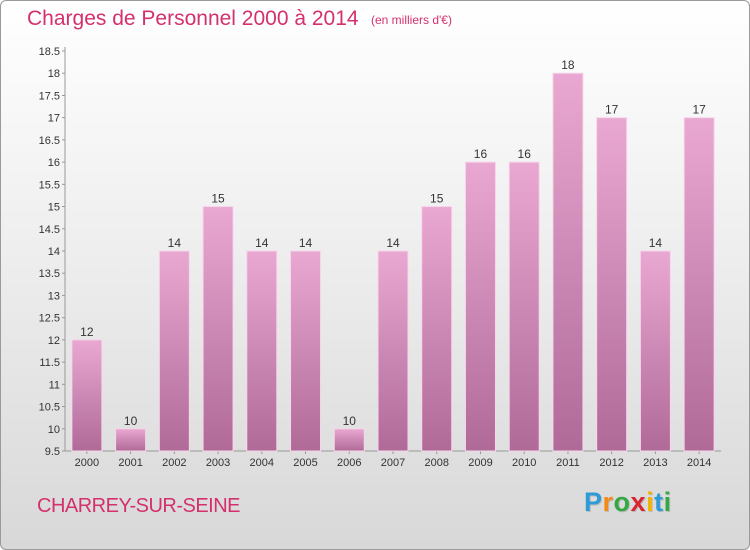 This screenshot has height=550, width=750. I want to click on logo-letter: x, so click(638, 502).